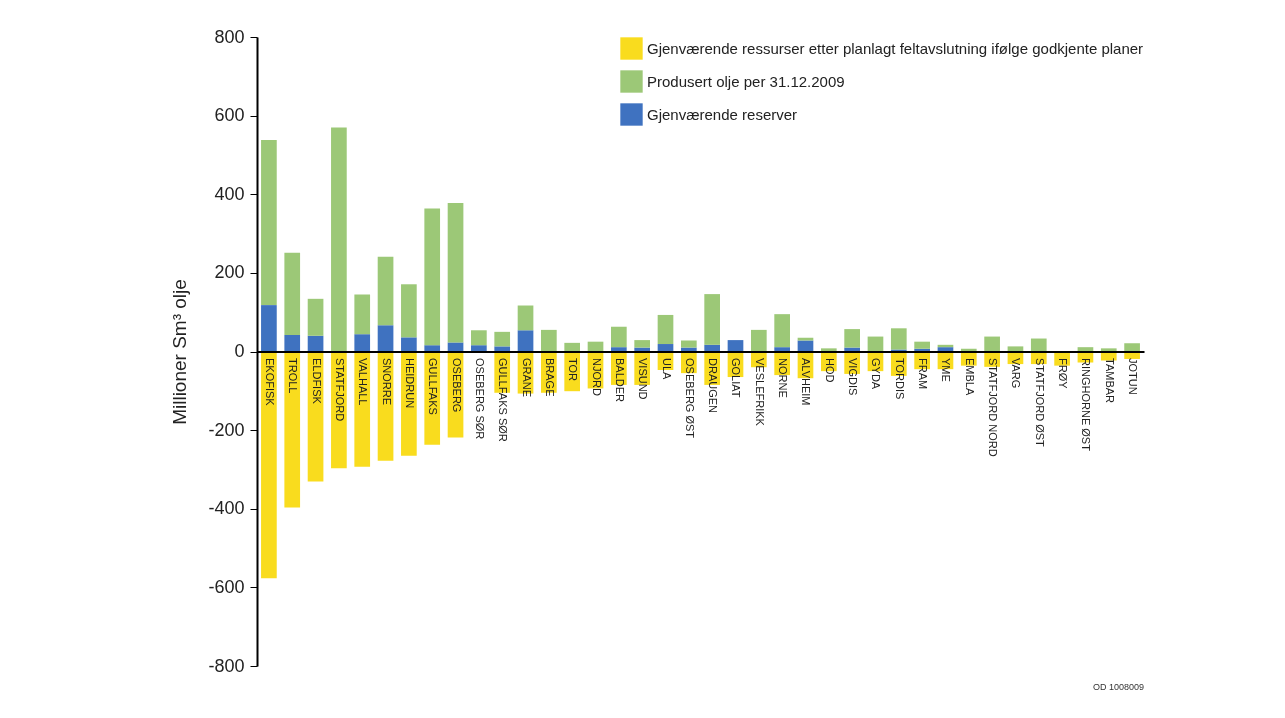  What do you see at coordinates (229, 193) in the screenshot?
I see `y-tick-label: 400` at bounding box center [229, 193].